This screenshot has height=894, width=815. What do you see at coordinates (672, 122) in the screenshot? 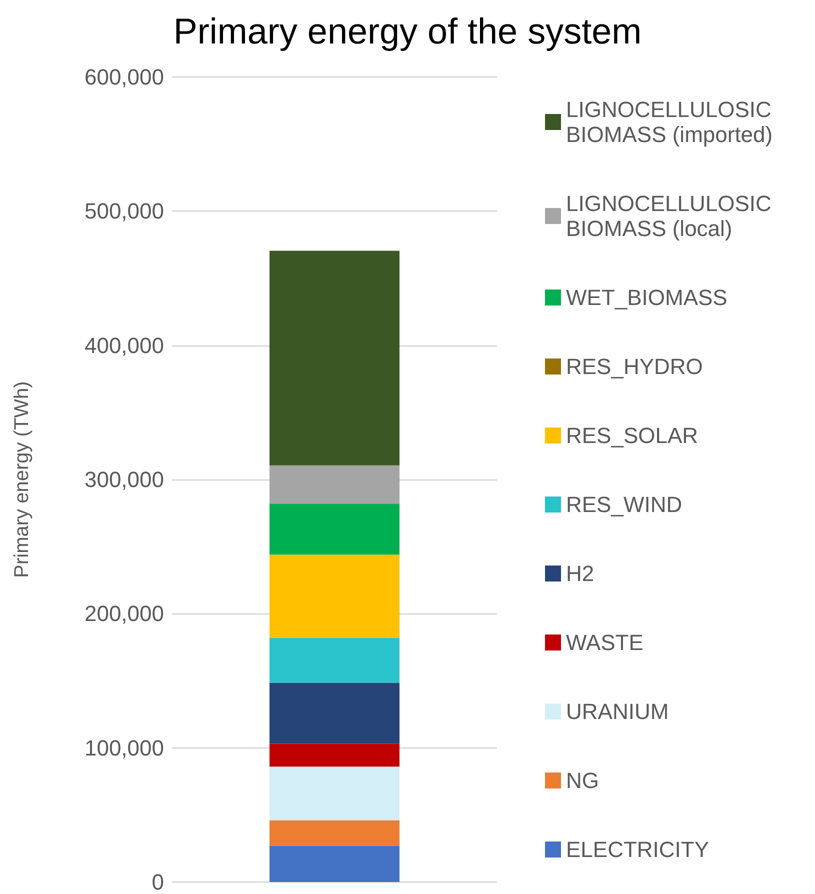
I see `legend-label: LIGNOCELLULOSIC BIOMASS (imported)` at bounding box center [672, 122].